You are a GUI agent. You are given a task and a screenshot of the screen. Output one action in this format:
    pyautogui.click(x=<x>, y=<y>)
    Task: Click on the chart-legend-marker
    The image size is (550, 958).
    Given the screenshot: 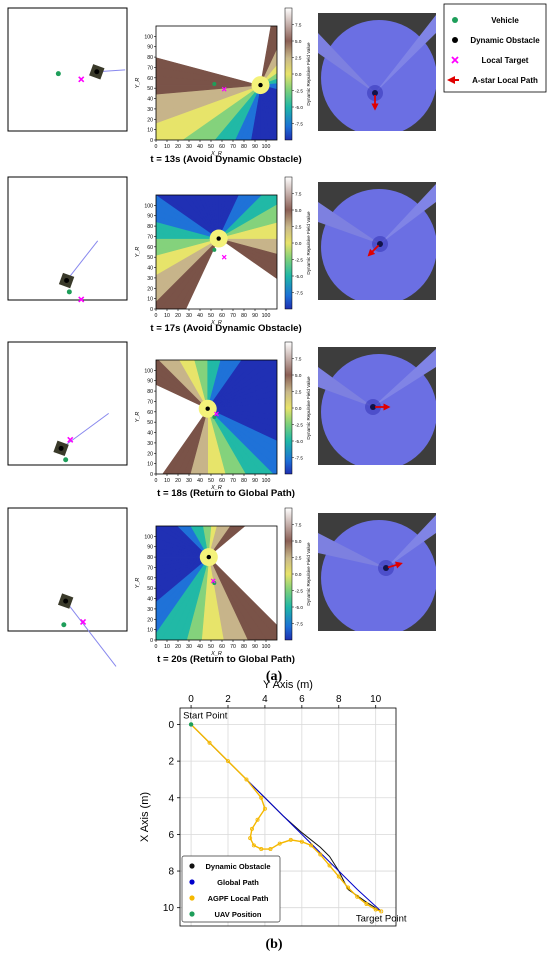 What is the action you would take?
    pyautogui.click(x=192, y=866)
    